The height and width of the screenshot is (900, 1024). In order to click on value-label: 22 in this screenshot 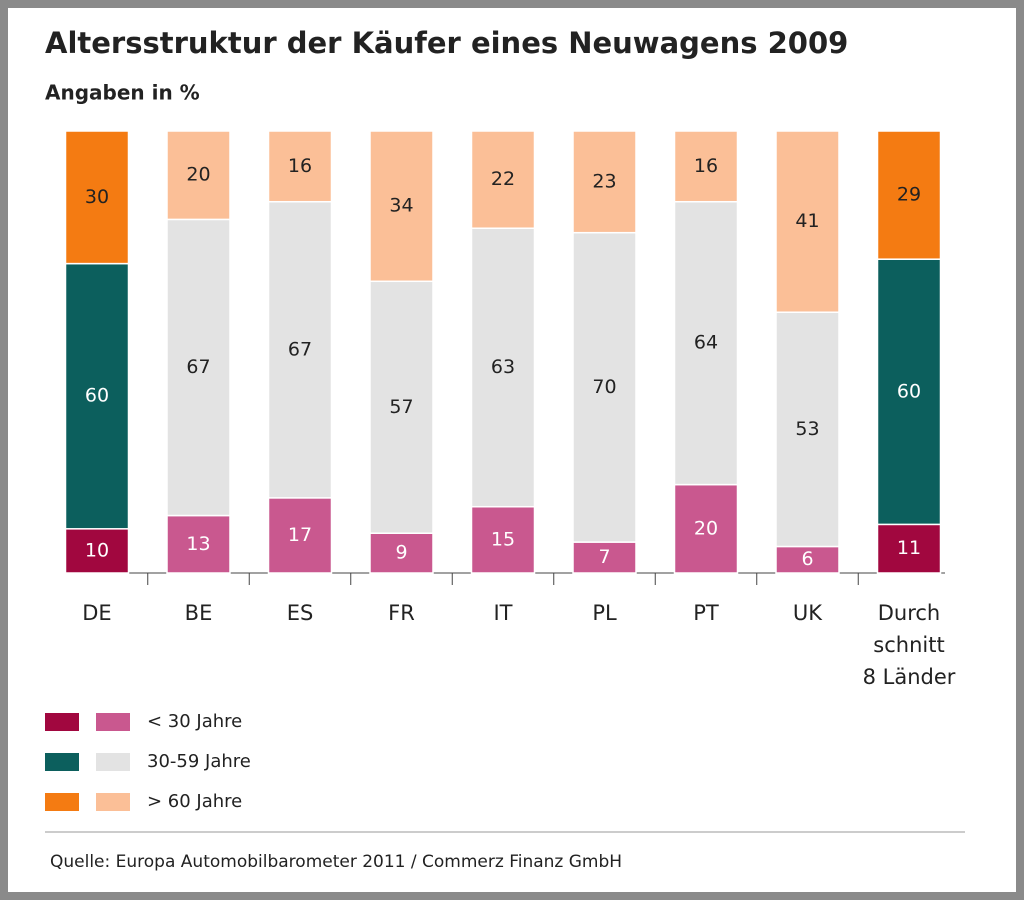, I will do `click(503, 179)`.